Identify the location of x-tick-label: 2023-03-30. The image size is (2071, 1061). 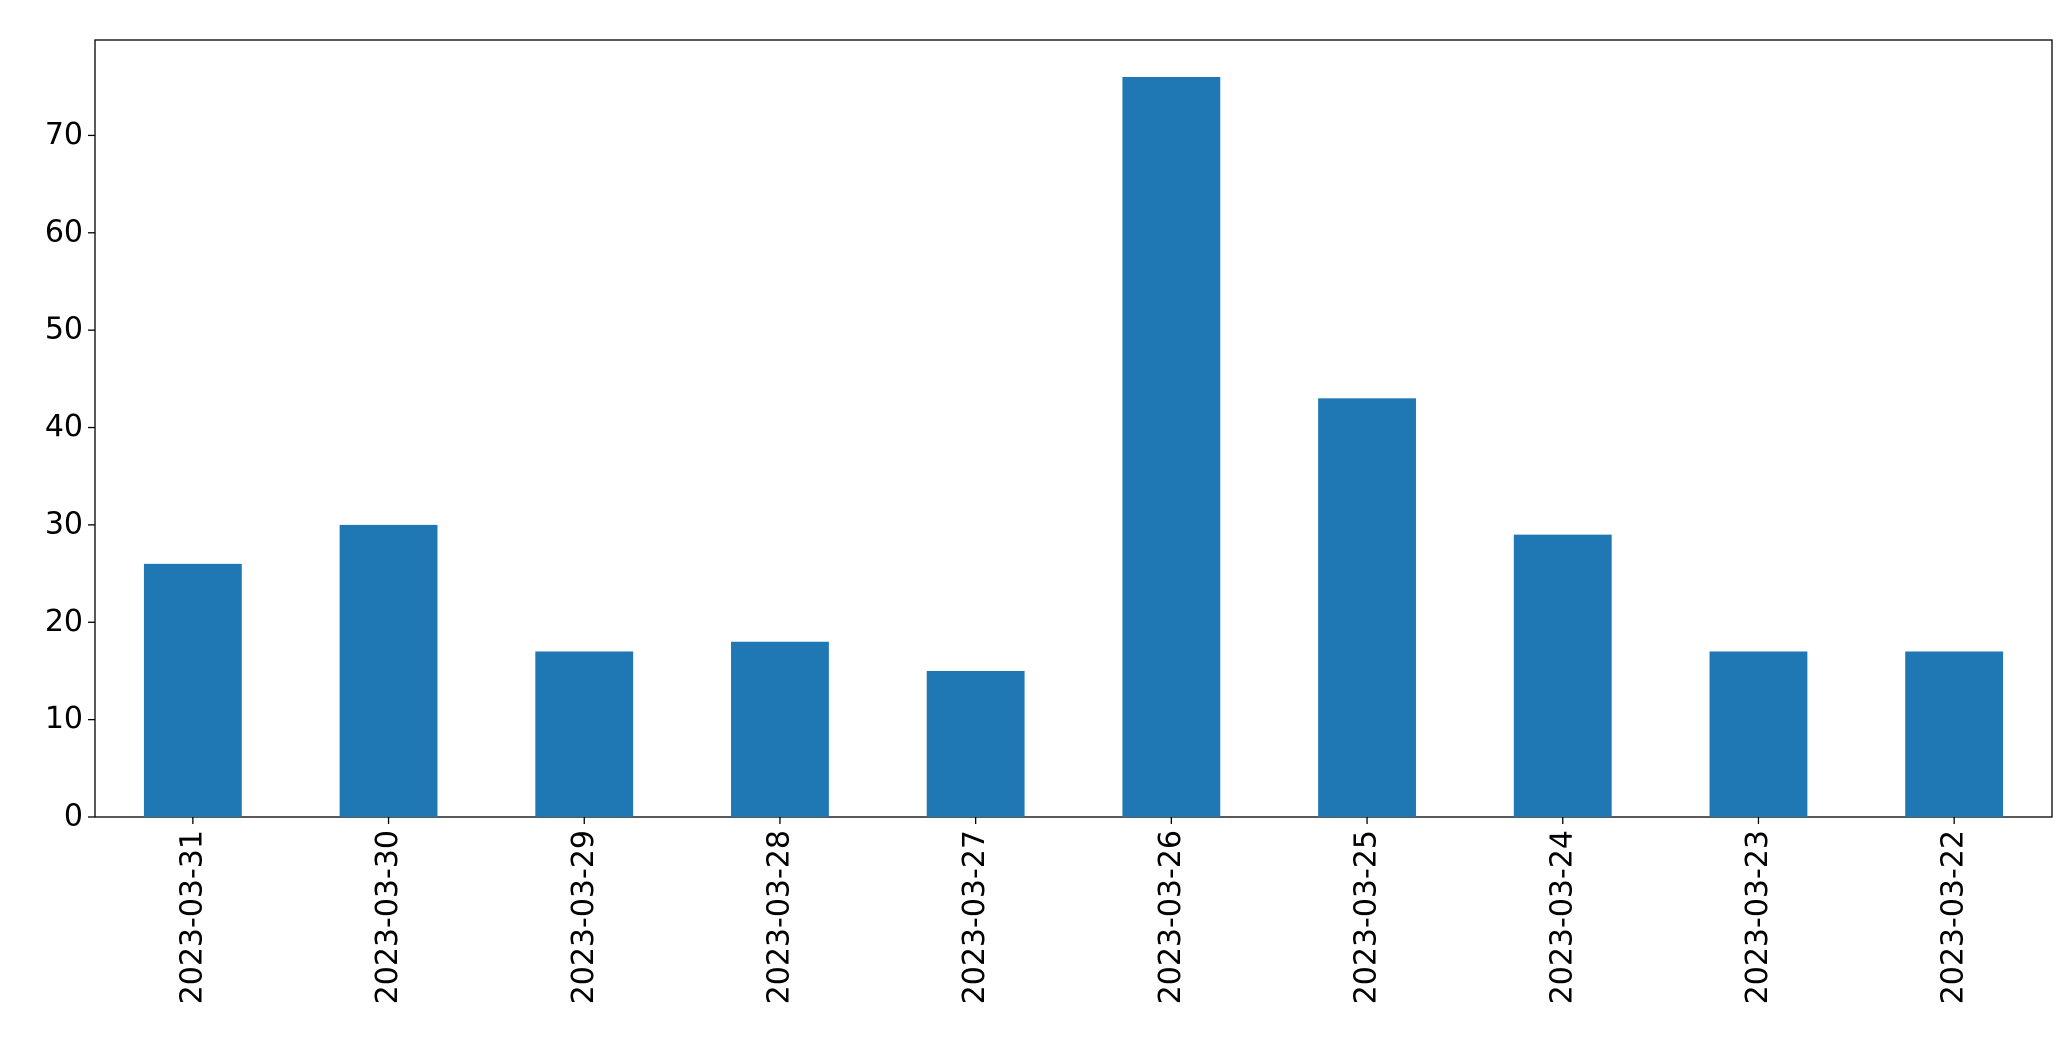
(387, 917).